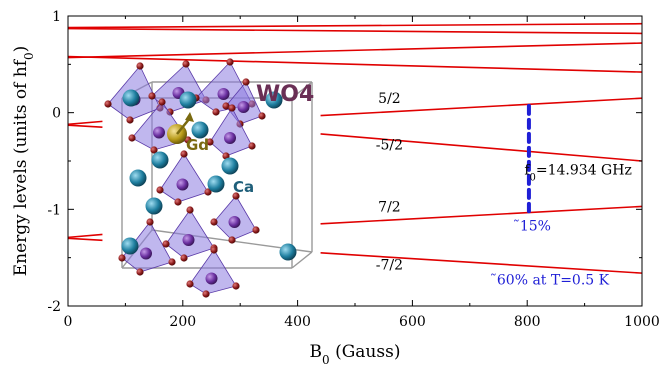 This screenshot has height=368, width=660. Describe the element at coordinates (23, 161) in the screenshot. I see `y-axis-title: Energy levels (units of hf0)` at that location.